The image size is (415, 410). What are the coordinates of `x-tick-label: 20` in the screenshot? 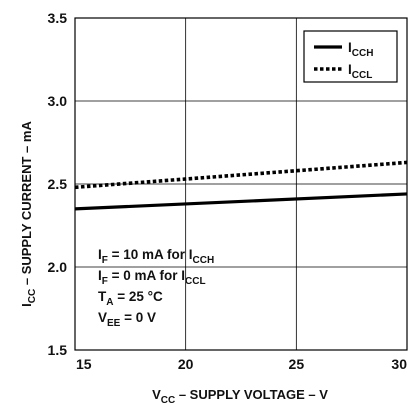 It's located at (186, 364).